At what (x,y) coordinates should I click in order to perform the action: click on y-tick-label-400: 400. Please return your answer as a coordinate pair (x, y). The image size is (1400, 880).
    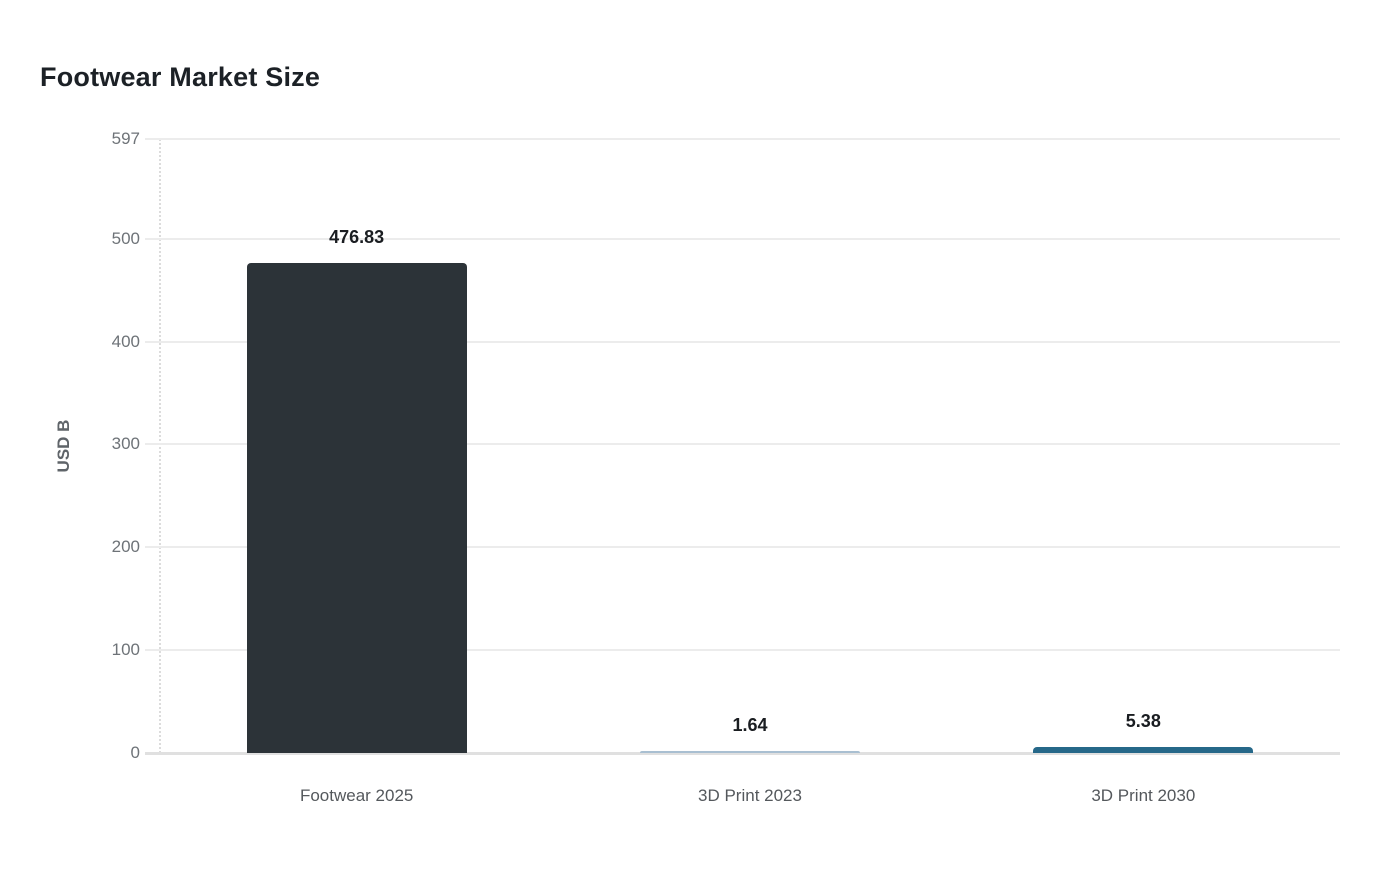
    Looking at the image, I should click on (125, 341).